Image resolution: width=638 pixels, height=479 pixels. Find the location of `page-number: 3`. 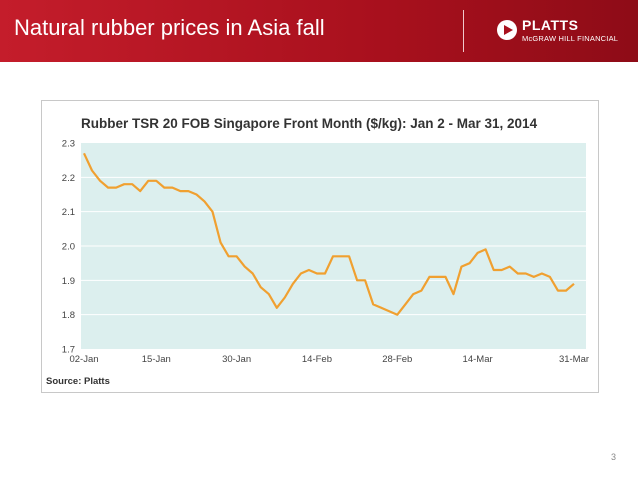

page-number: 3 is located at coordinates (613, 457).